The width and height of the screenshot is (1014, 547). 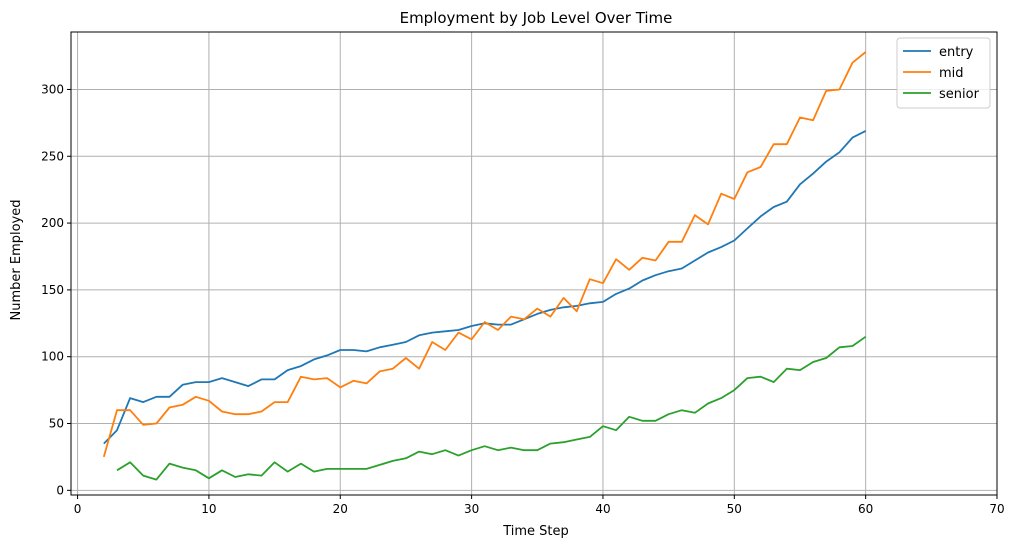 What do you see at coordinates (16, 260) in the screenshot?
I see `y-axis-label: Number Employed` at bounding box center [16, 260].